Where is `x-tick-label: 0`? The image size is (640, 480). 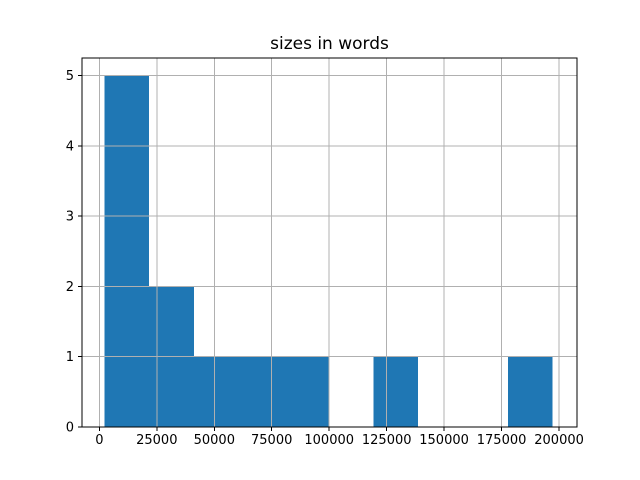 x-tick-label: 0 is located at coordinates (99, 440).